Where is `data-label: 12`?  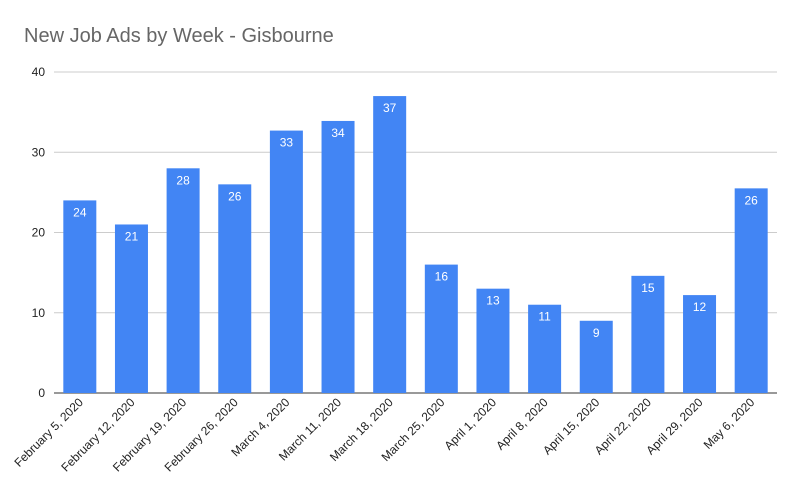 data-label: 12 is located at coordinates (700, 307).